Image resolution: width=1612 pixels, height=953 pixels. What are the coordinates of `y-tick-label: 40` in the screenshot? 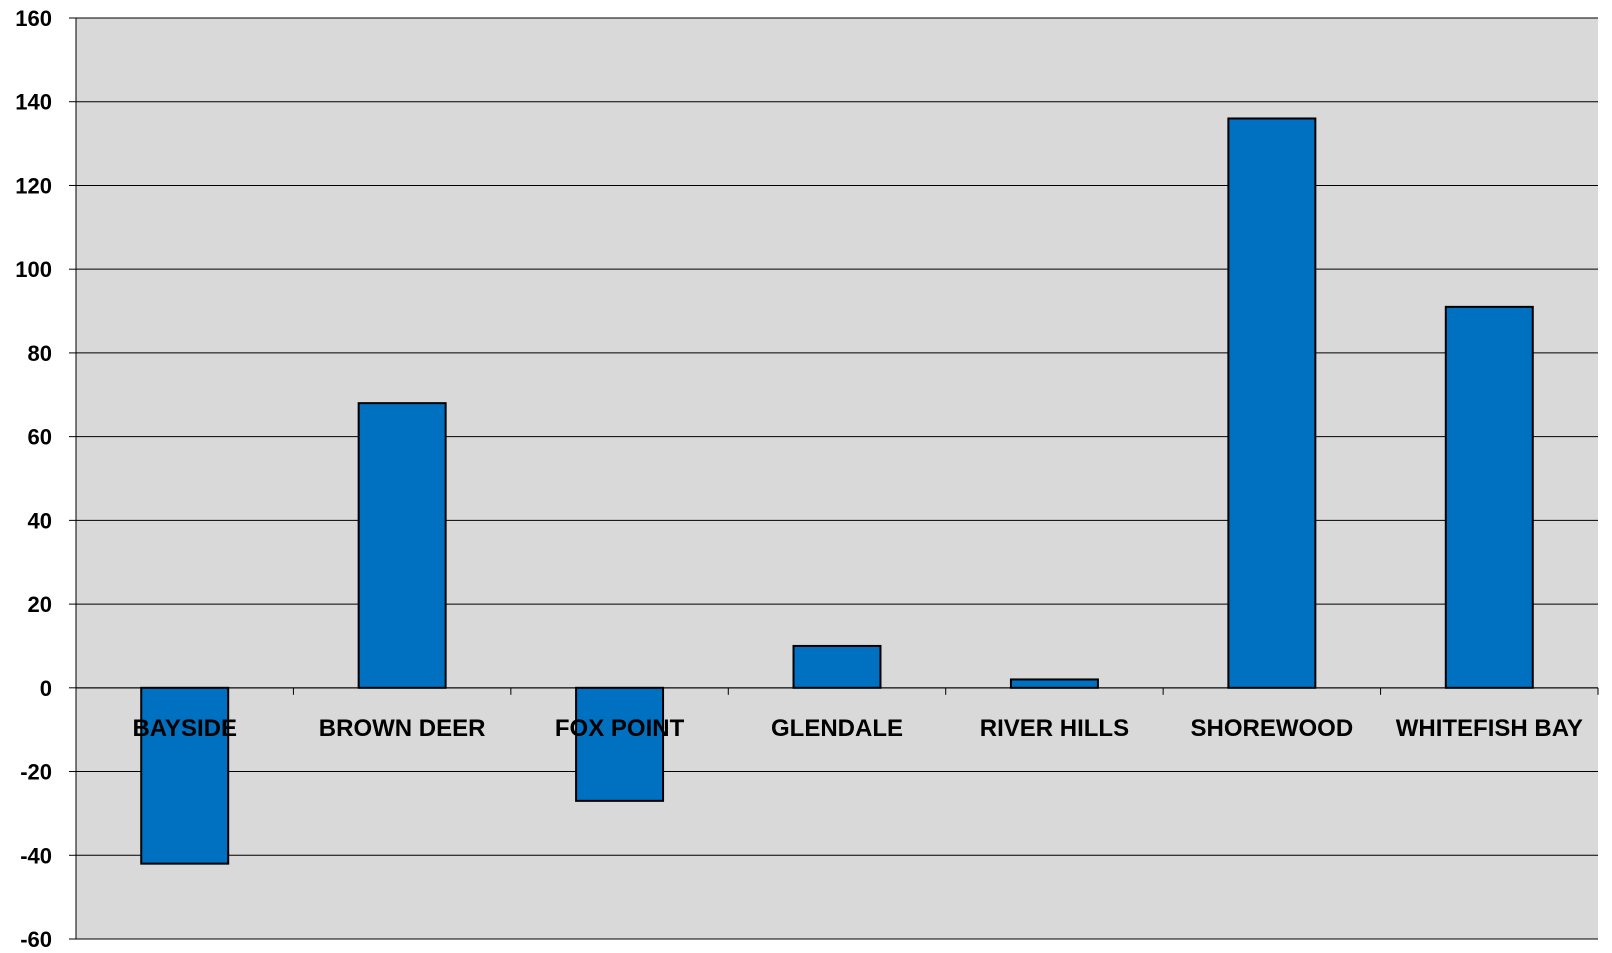 It's located at (40, 520).